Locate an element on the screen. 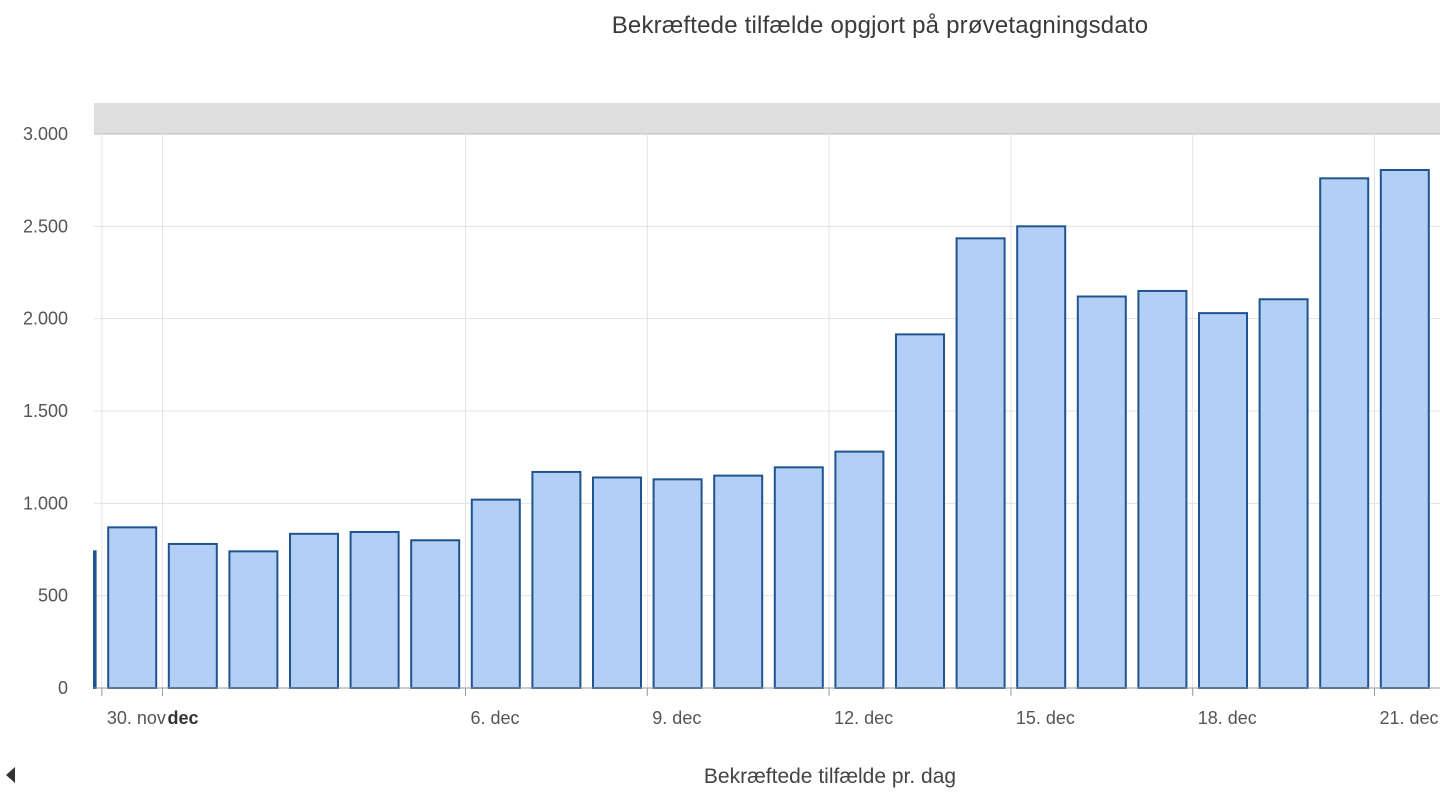  scroll-left-icon is located at coordinates (10, 775).